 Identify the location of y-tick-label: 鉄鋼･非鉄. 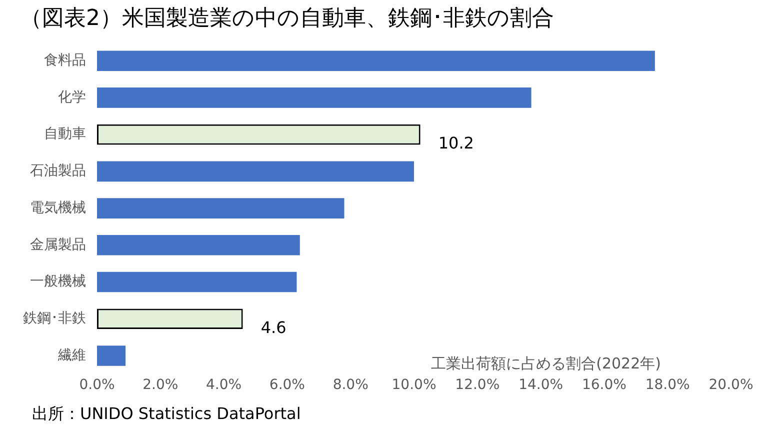
(54, 318).